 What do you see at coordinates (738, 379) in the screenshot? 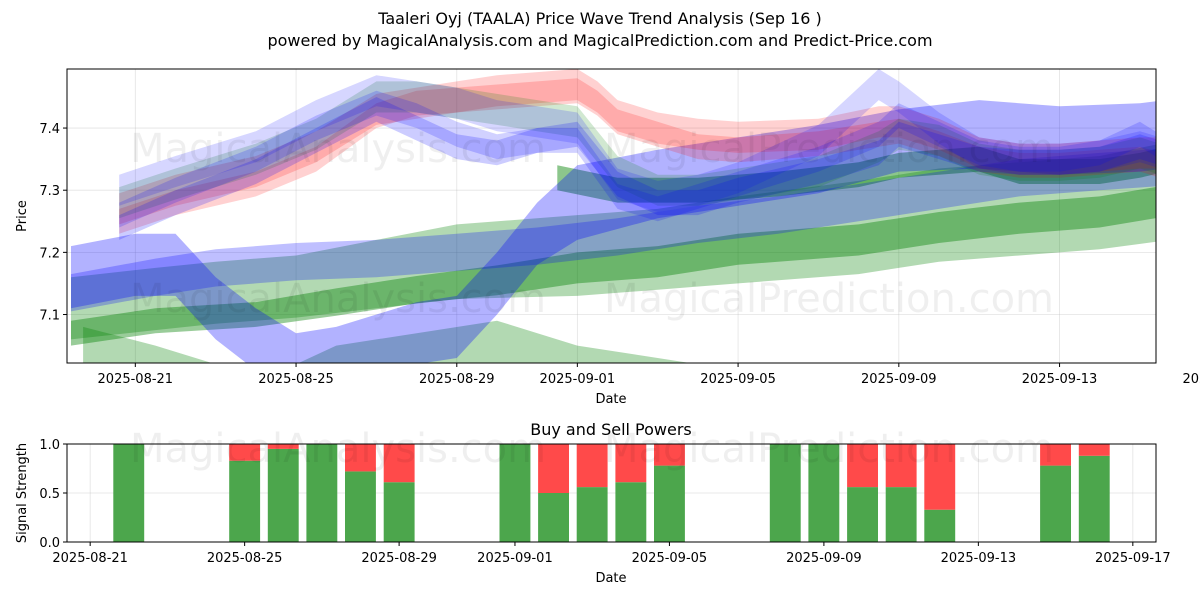
I see `top-x-tick-label: 2025-09-05` at bounding box center [738, 379].